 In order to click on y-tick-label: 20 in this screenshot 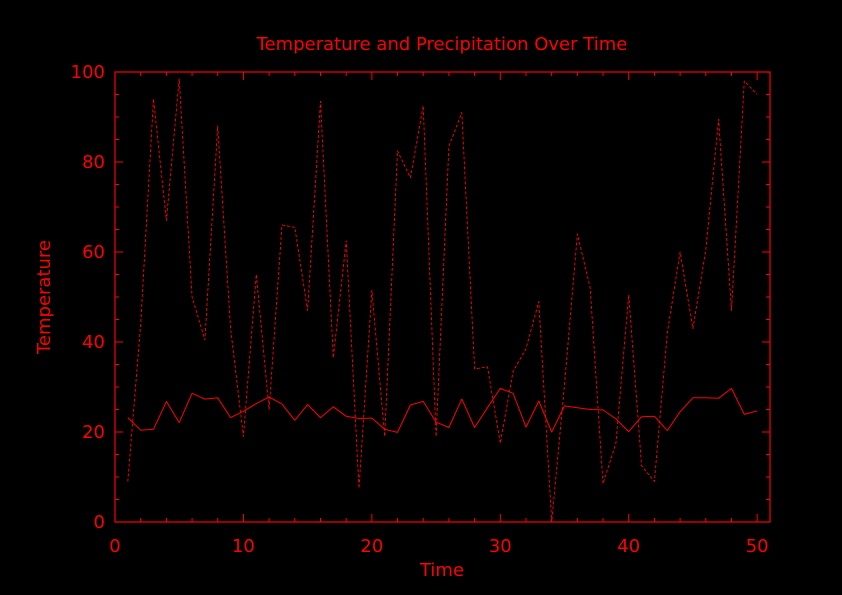, I will do `click(93, 432)`.